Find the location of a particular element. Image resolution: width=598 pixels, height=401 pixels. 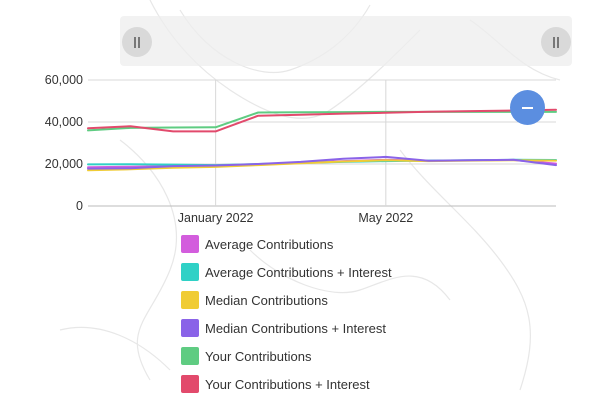

legend-item: Median Contributions is located at coordinates (286, 300).